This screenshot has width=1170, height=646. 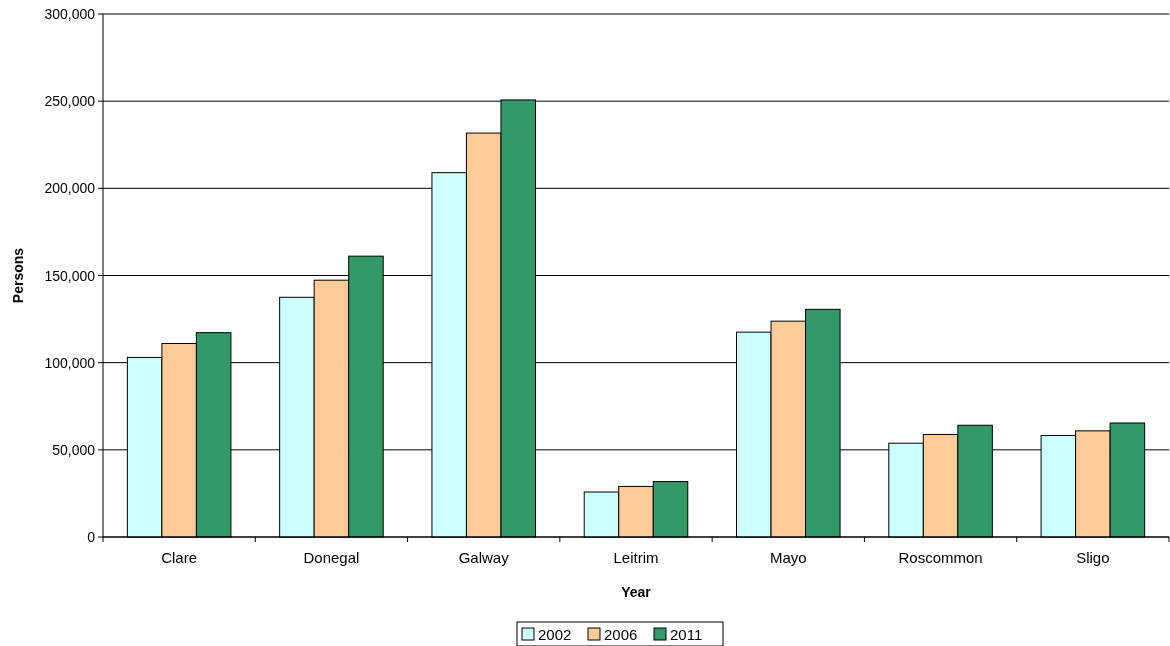 I want to click on x-axis-title: Year, so click(x=636, y=592).